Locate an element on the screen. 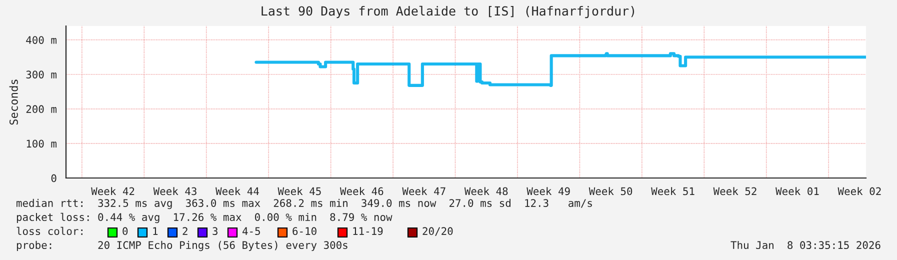  x-tick-label: Week 47 is located at coordinates (424, 191).